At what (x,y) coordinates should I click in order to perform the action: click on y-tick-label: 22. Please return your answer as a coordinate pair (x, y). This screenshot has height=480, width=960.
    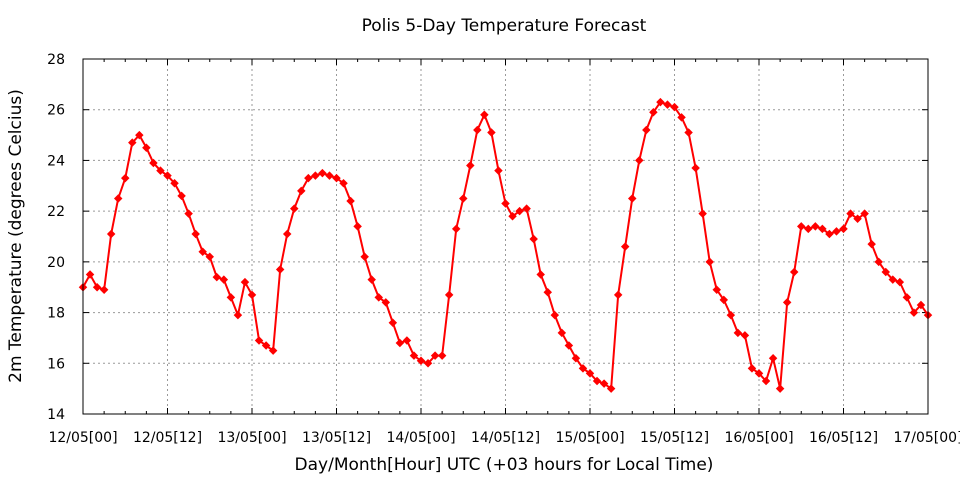
    Looking at the image, I should click on (56, 212).